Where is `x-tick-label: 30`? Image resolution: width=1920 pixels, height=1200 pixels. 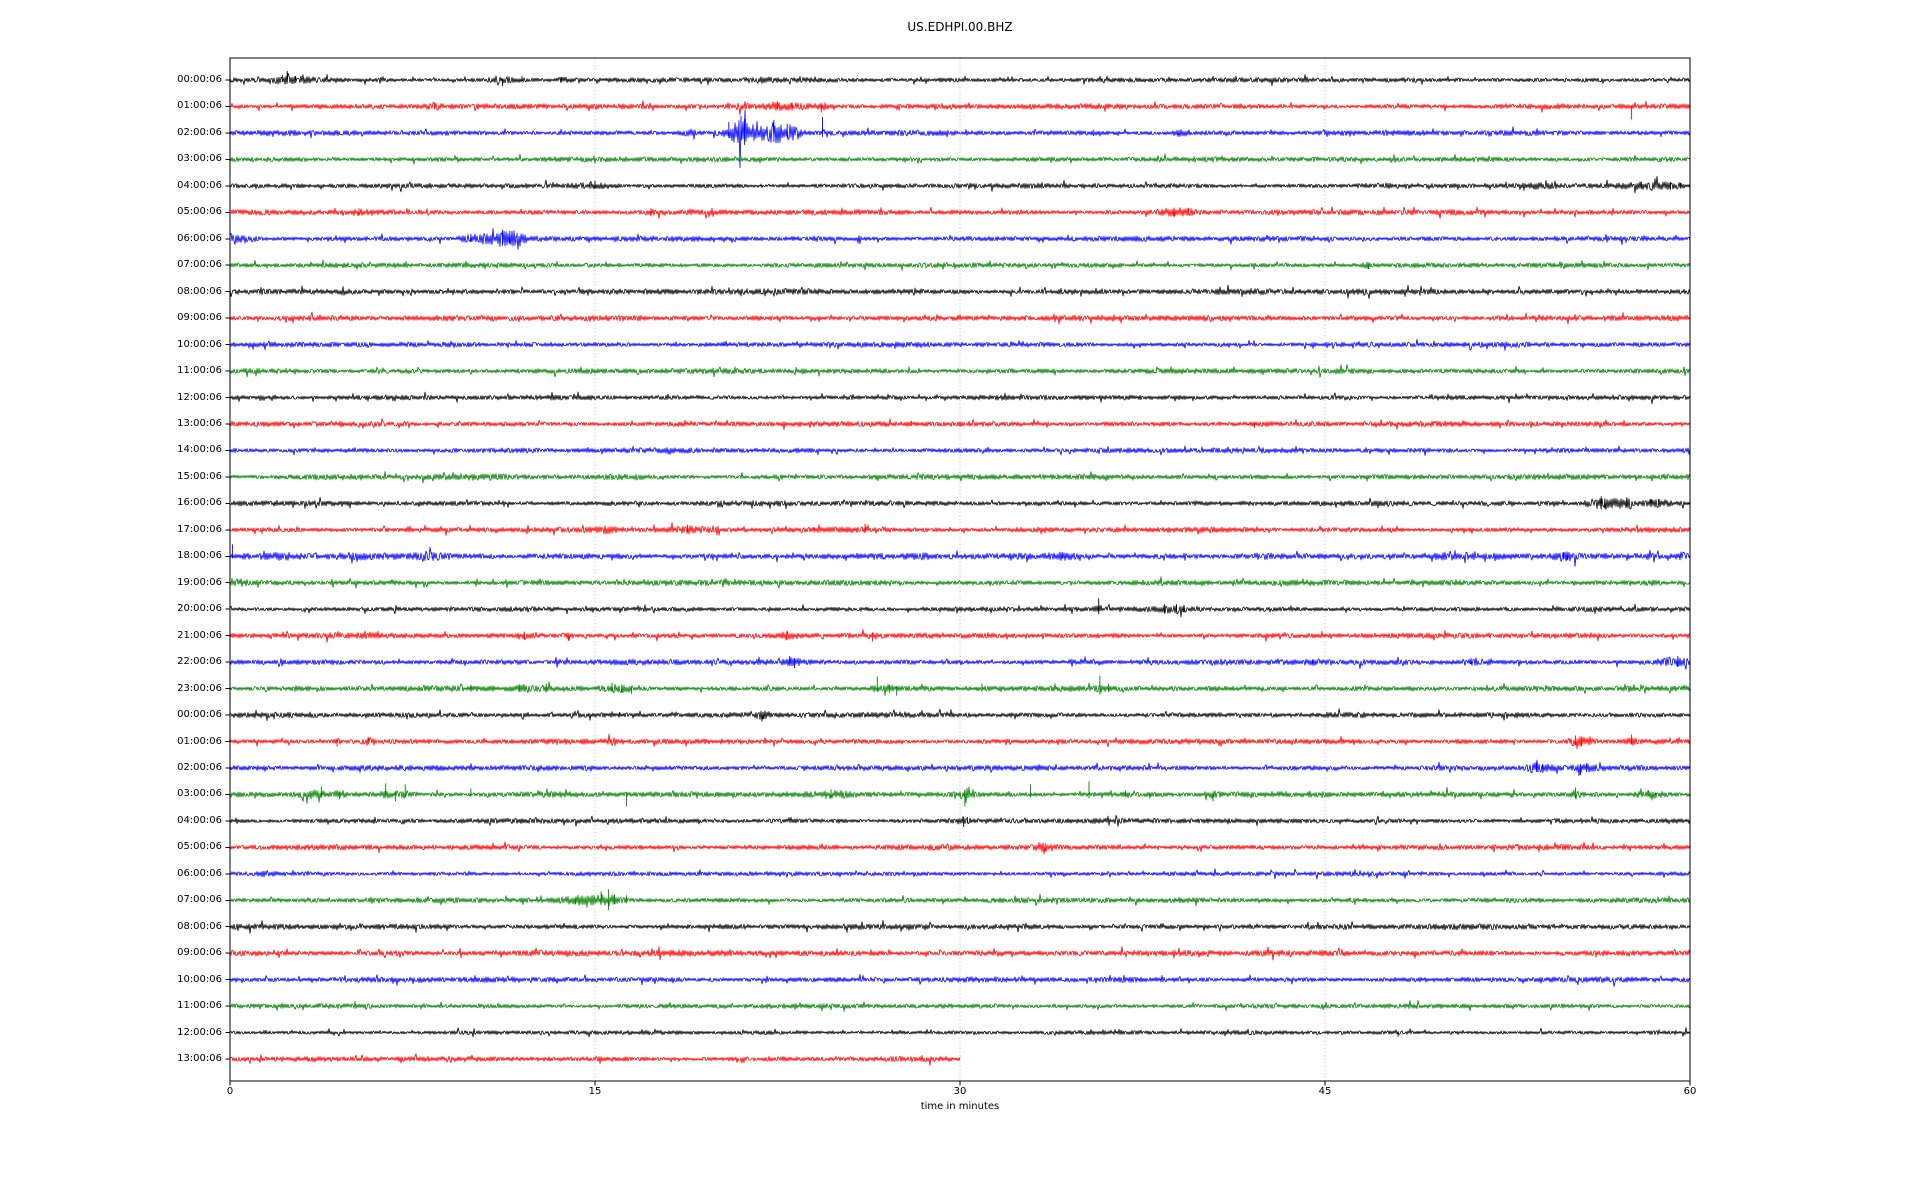 x-tick-label: 30 is located at coordinates (960, 1091).